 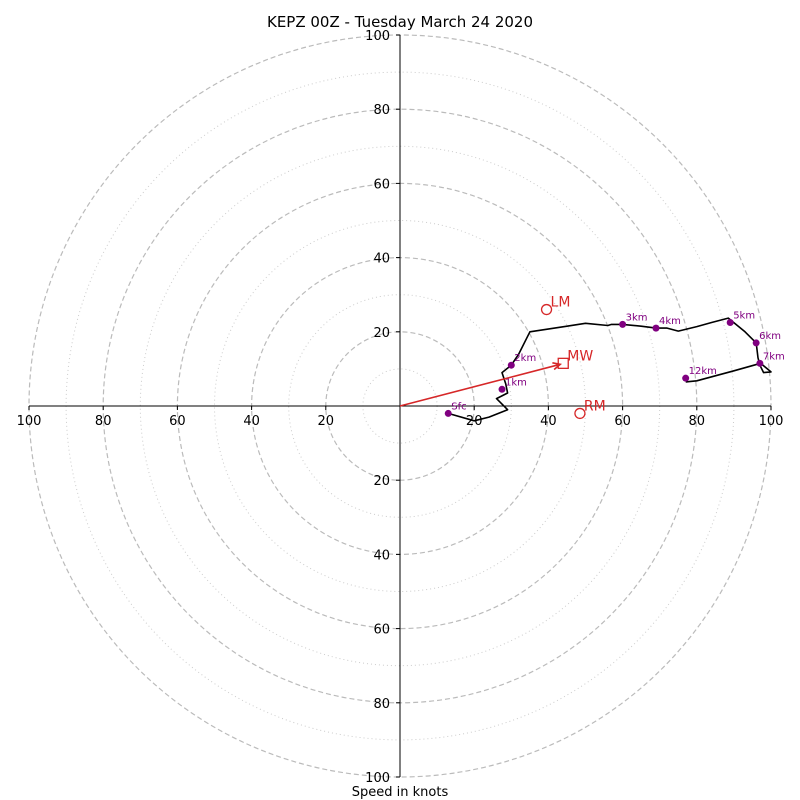 What do you see at coordinates (525, 358) in the screenshot?
I see `height-marker-label: 2km` at bounding box center [525, 358].